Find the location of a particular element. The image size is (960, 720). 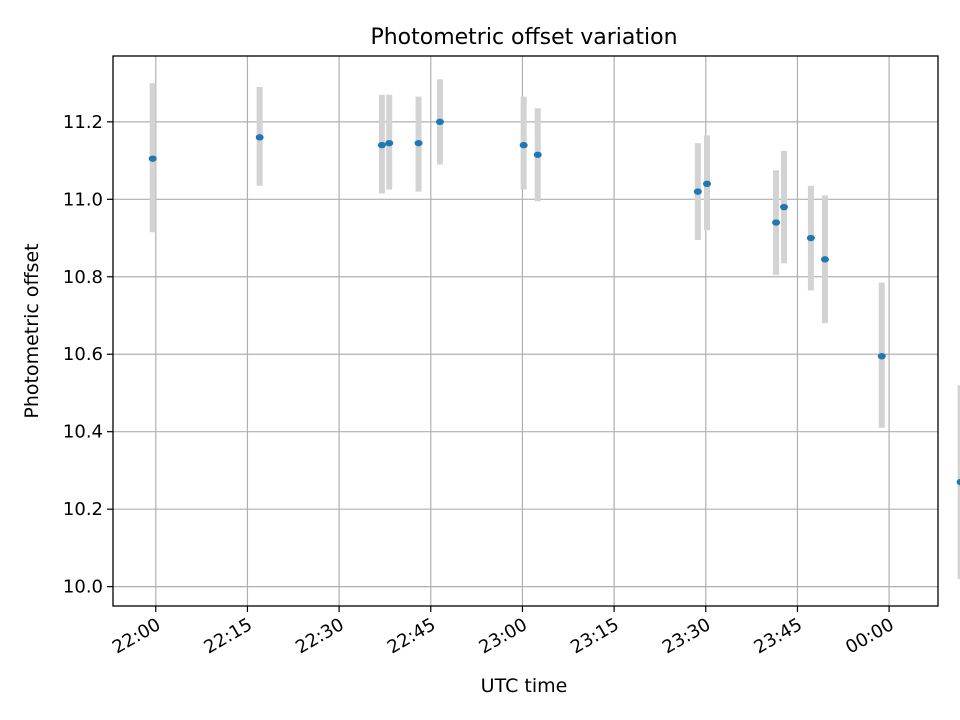

y-tick-label: 10.8 is located at coordinates (83, 277).